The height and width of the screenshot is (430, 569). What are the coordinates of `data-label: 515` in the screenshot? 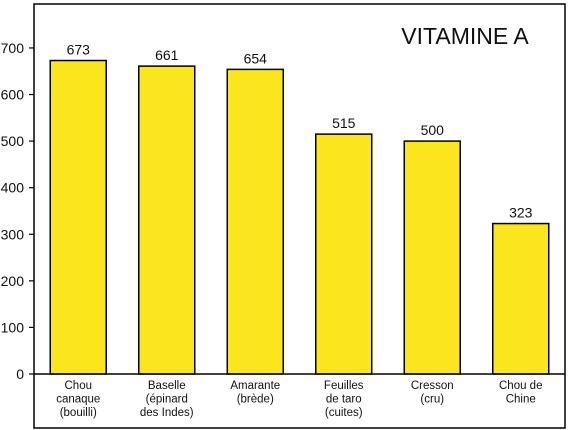 It's located at (344, 123).